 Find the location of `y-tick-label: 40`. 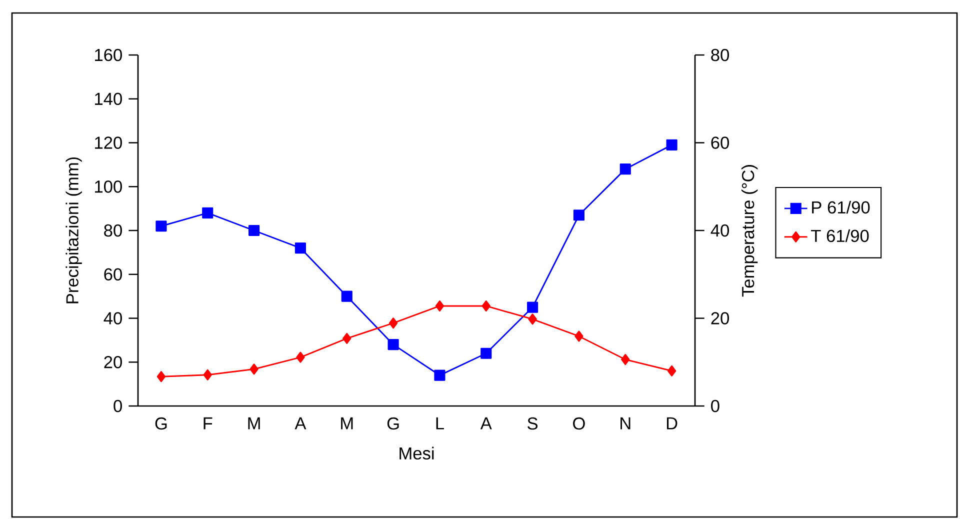

y-tick-label: 40 is located at coordinates (113, 318).